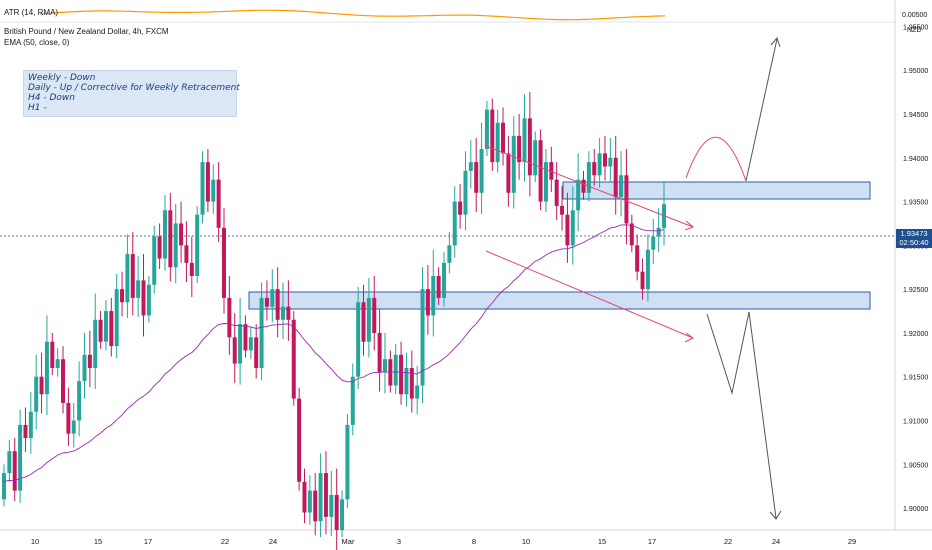 The image size is (932, 550). Describe the element at coordinates (741, 415) in the screenshot. I see `bearish-projection-path` at that location.